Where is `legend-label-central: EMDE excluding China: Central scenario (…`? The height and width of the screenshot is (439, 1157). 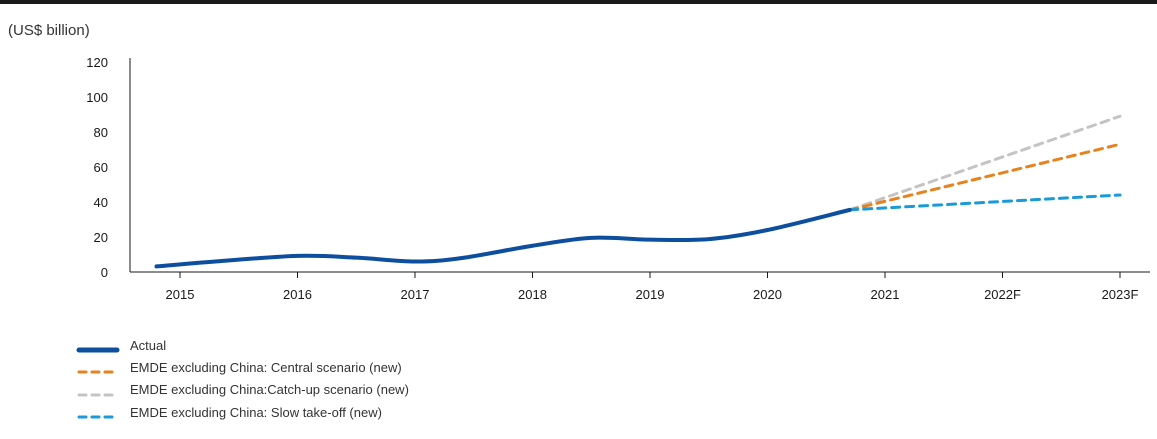
legend-label-central: EMDE excluding China: Central scenario (… is located at coordinates (266, 367).